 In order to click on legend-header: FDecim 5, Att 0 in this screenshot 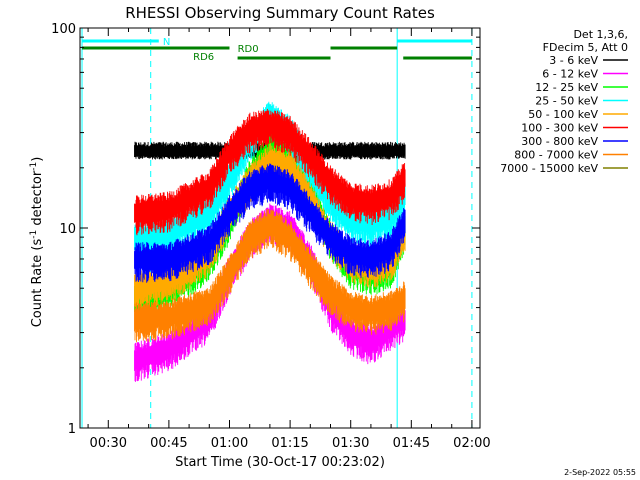, I will do `click(585, 47)`.